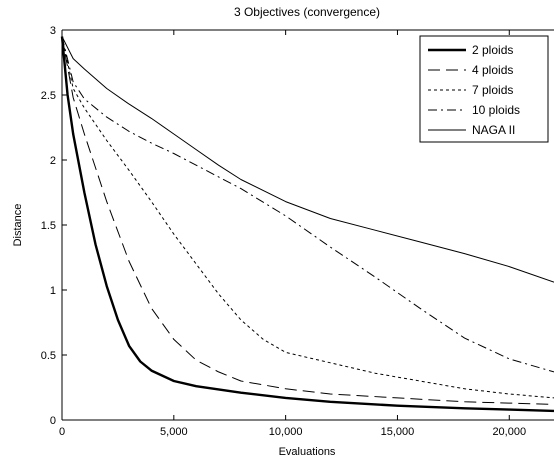 This screenshot has width=554, height=466. What do you see at coordinates (53, 421) in the screenshot?
I see `y-tick-label: 0` at bounding box center [53, 421].